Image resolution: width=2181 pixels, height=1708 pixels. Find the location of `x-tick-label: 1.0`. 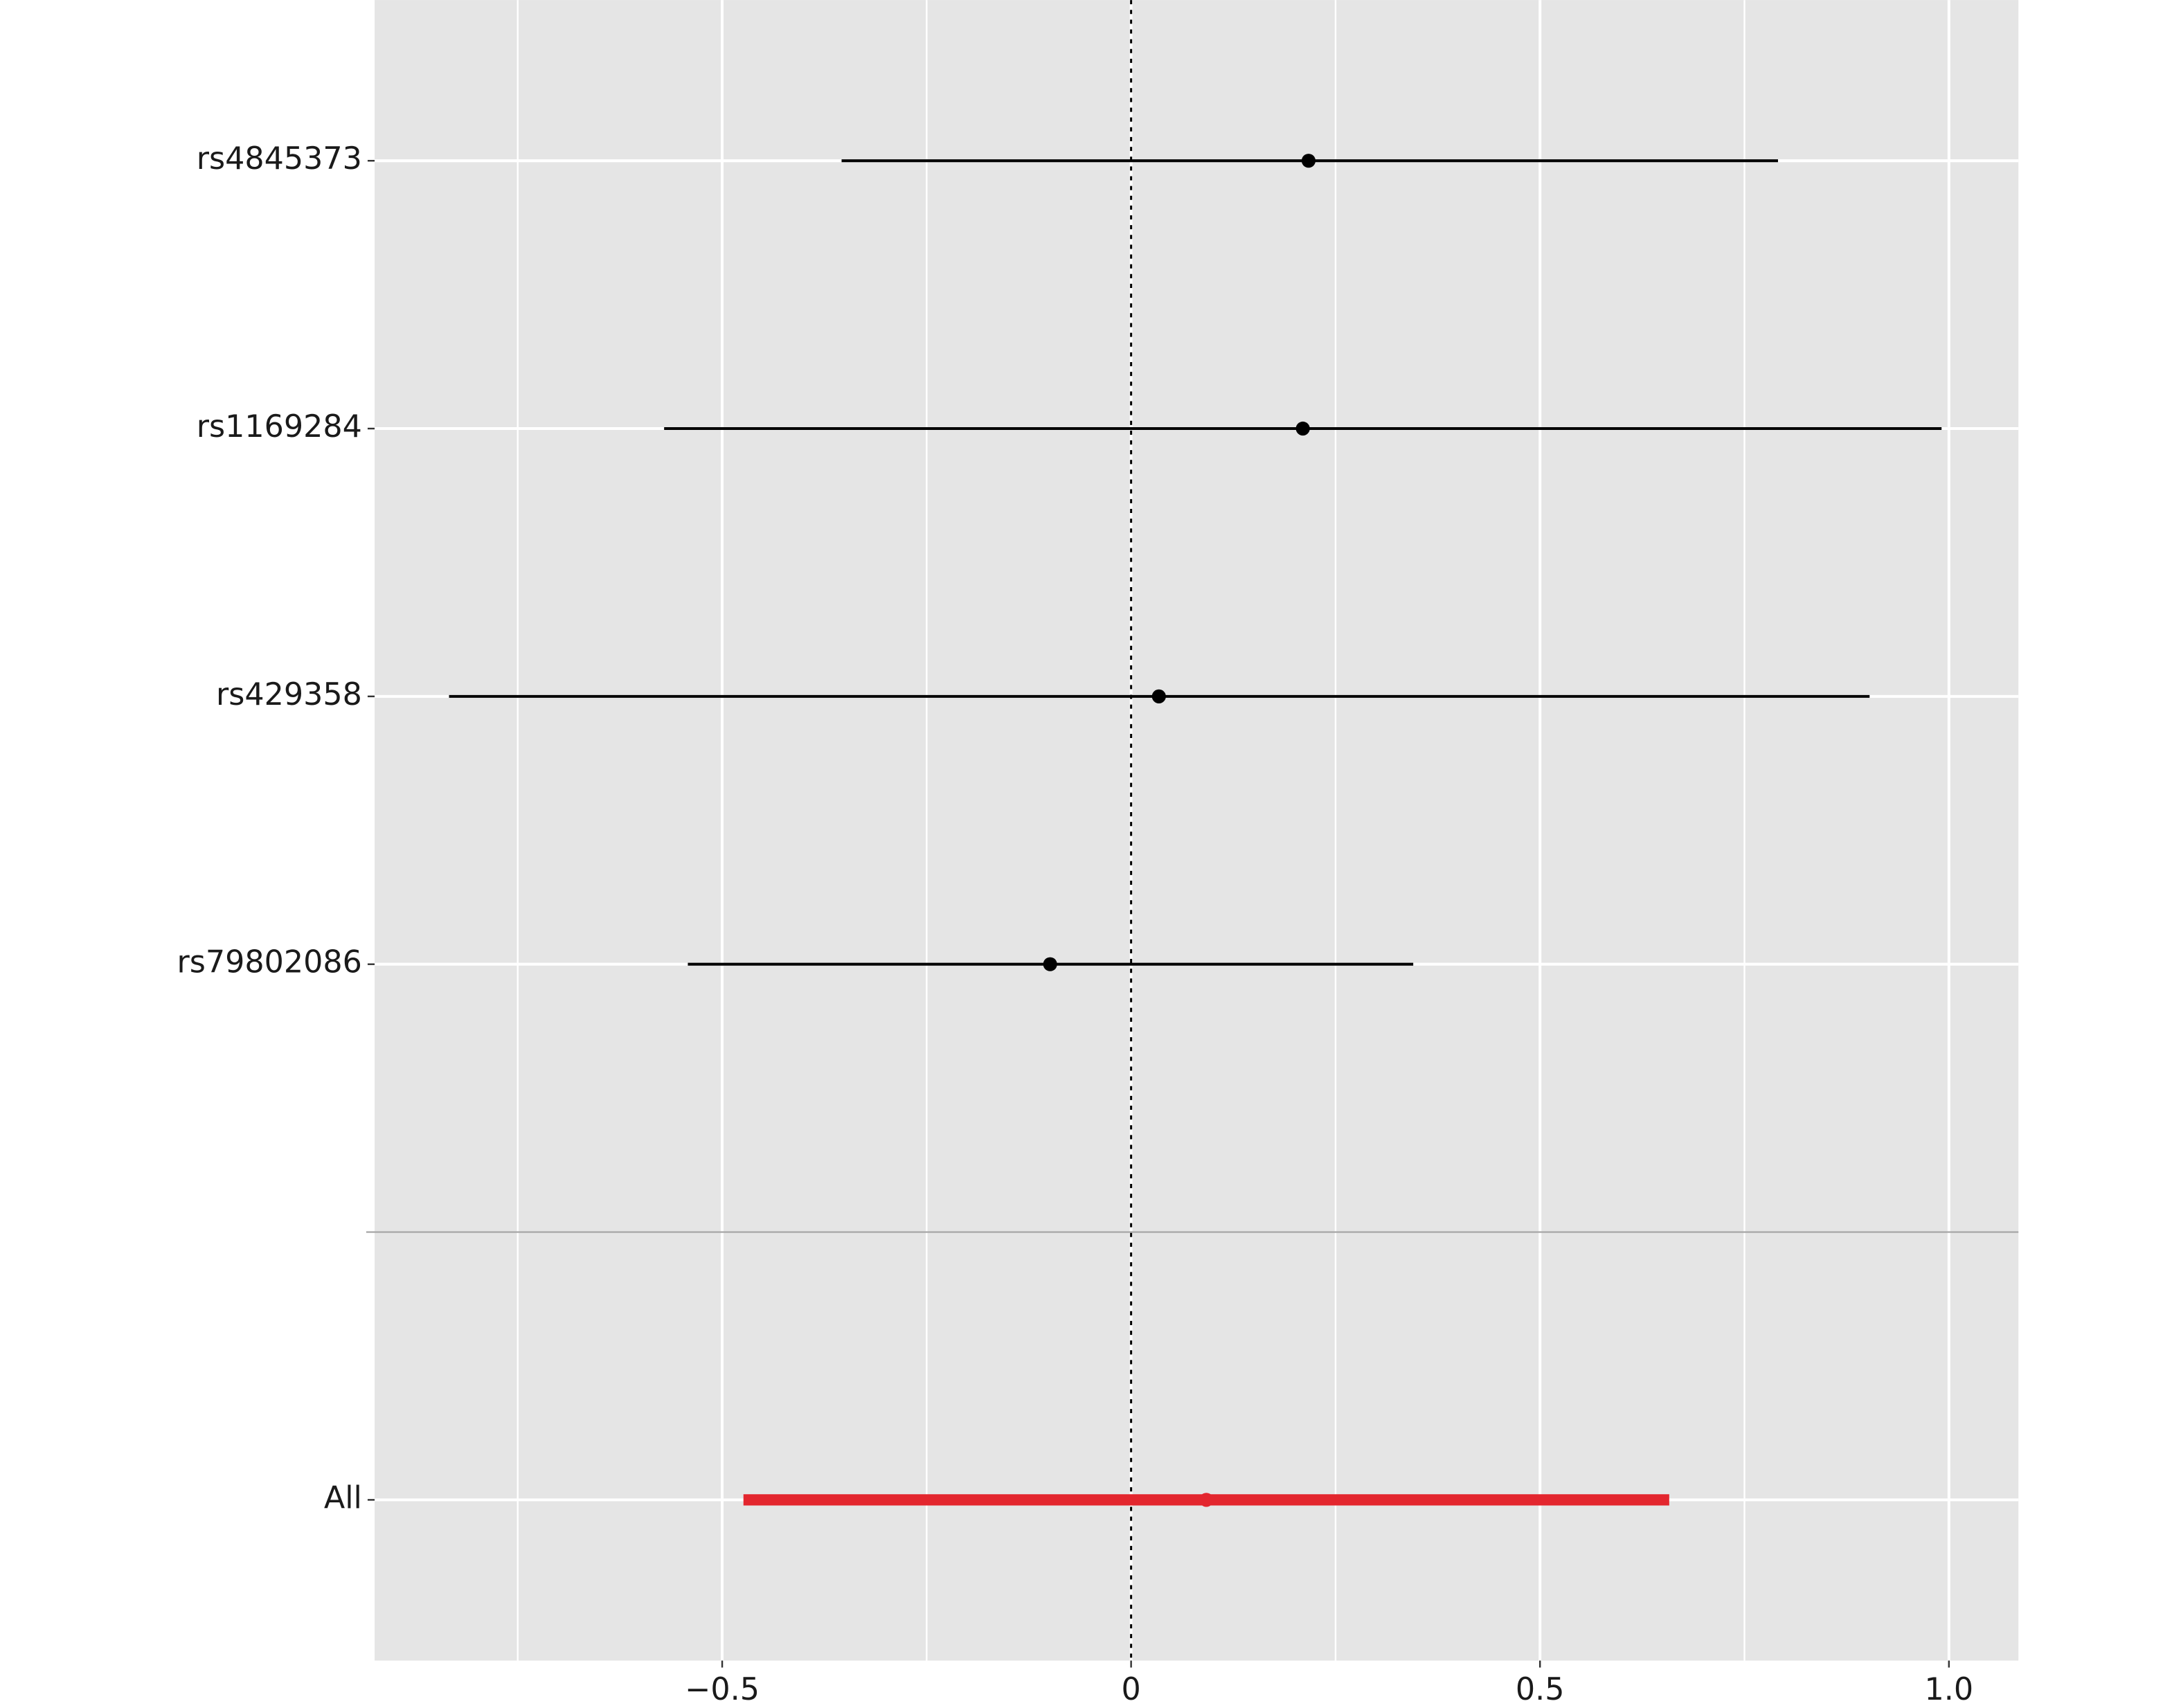

x-tick-label: 1.0 is located at coordinates (1949, 1689).